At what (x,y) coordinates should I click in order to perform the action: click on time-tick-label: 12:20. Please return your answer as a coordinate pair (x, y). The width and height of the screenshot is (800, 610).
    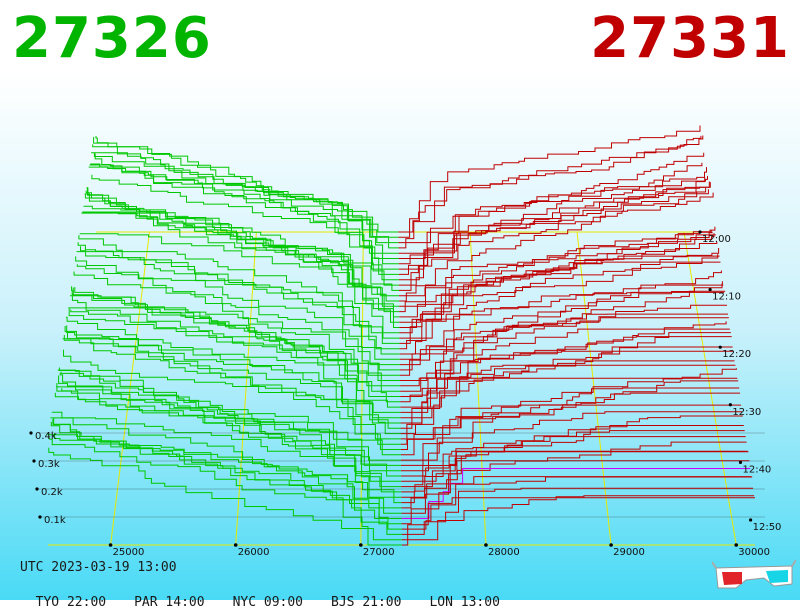
    Looking at the image, I should click on (736, 354).